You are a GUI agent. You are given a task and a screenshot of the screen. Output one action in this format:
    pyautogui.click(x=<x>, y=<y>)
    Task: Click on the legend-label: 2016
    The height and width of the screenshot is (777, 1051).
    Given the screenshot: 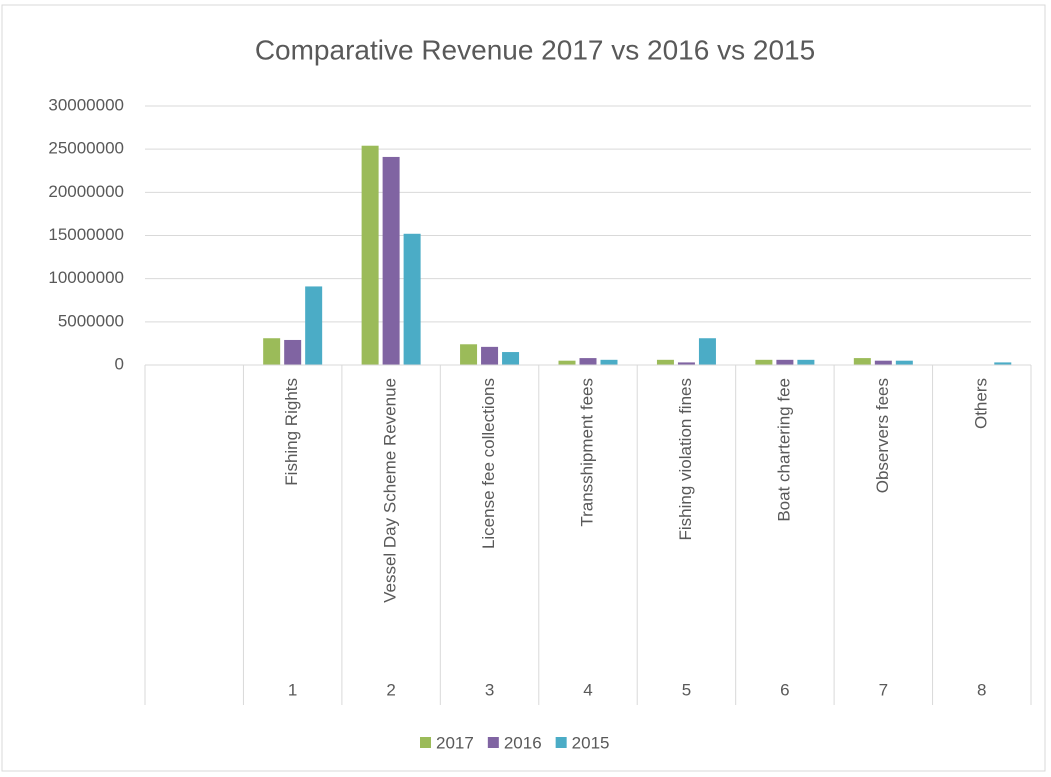 What is the action you would take?
    pyautogui.click(x=523, y=742)
    